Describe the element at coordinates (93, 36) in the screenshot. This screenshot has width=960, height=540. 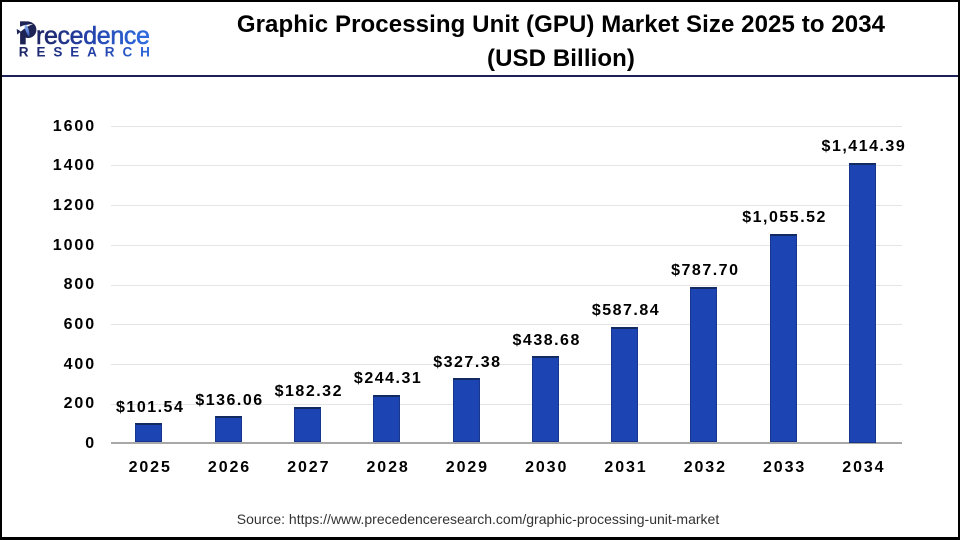
I see `svg-text: recedence` at that location.